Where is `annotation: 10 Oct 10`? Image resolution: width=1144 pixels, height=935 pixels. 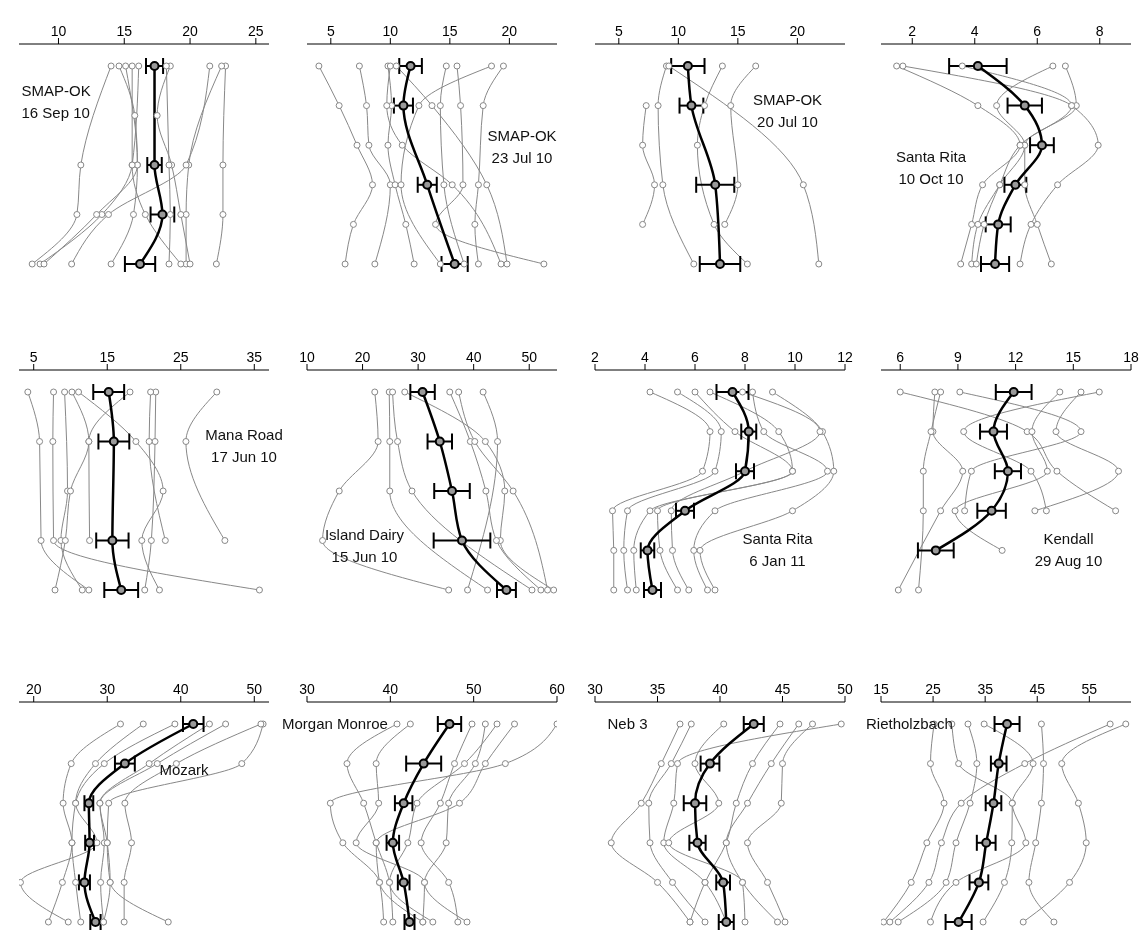
annotation: 10 Oct 10 is located at coordinates (931, 178).